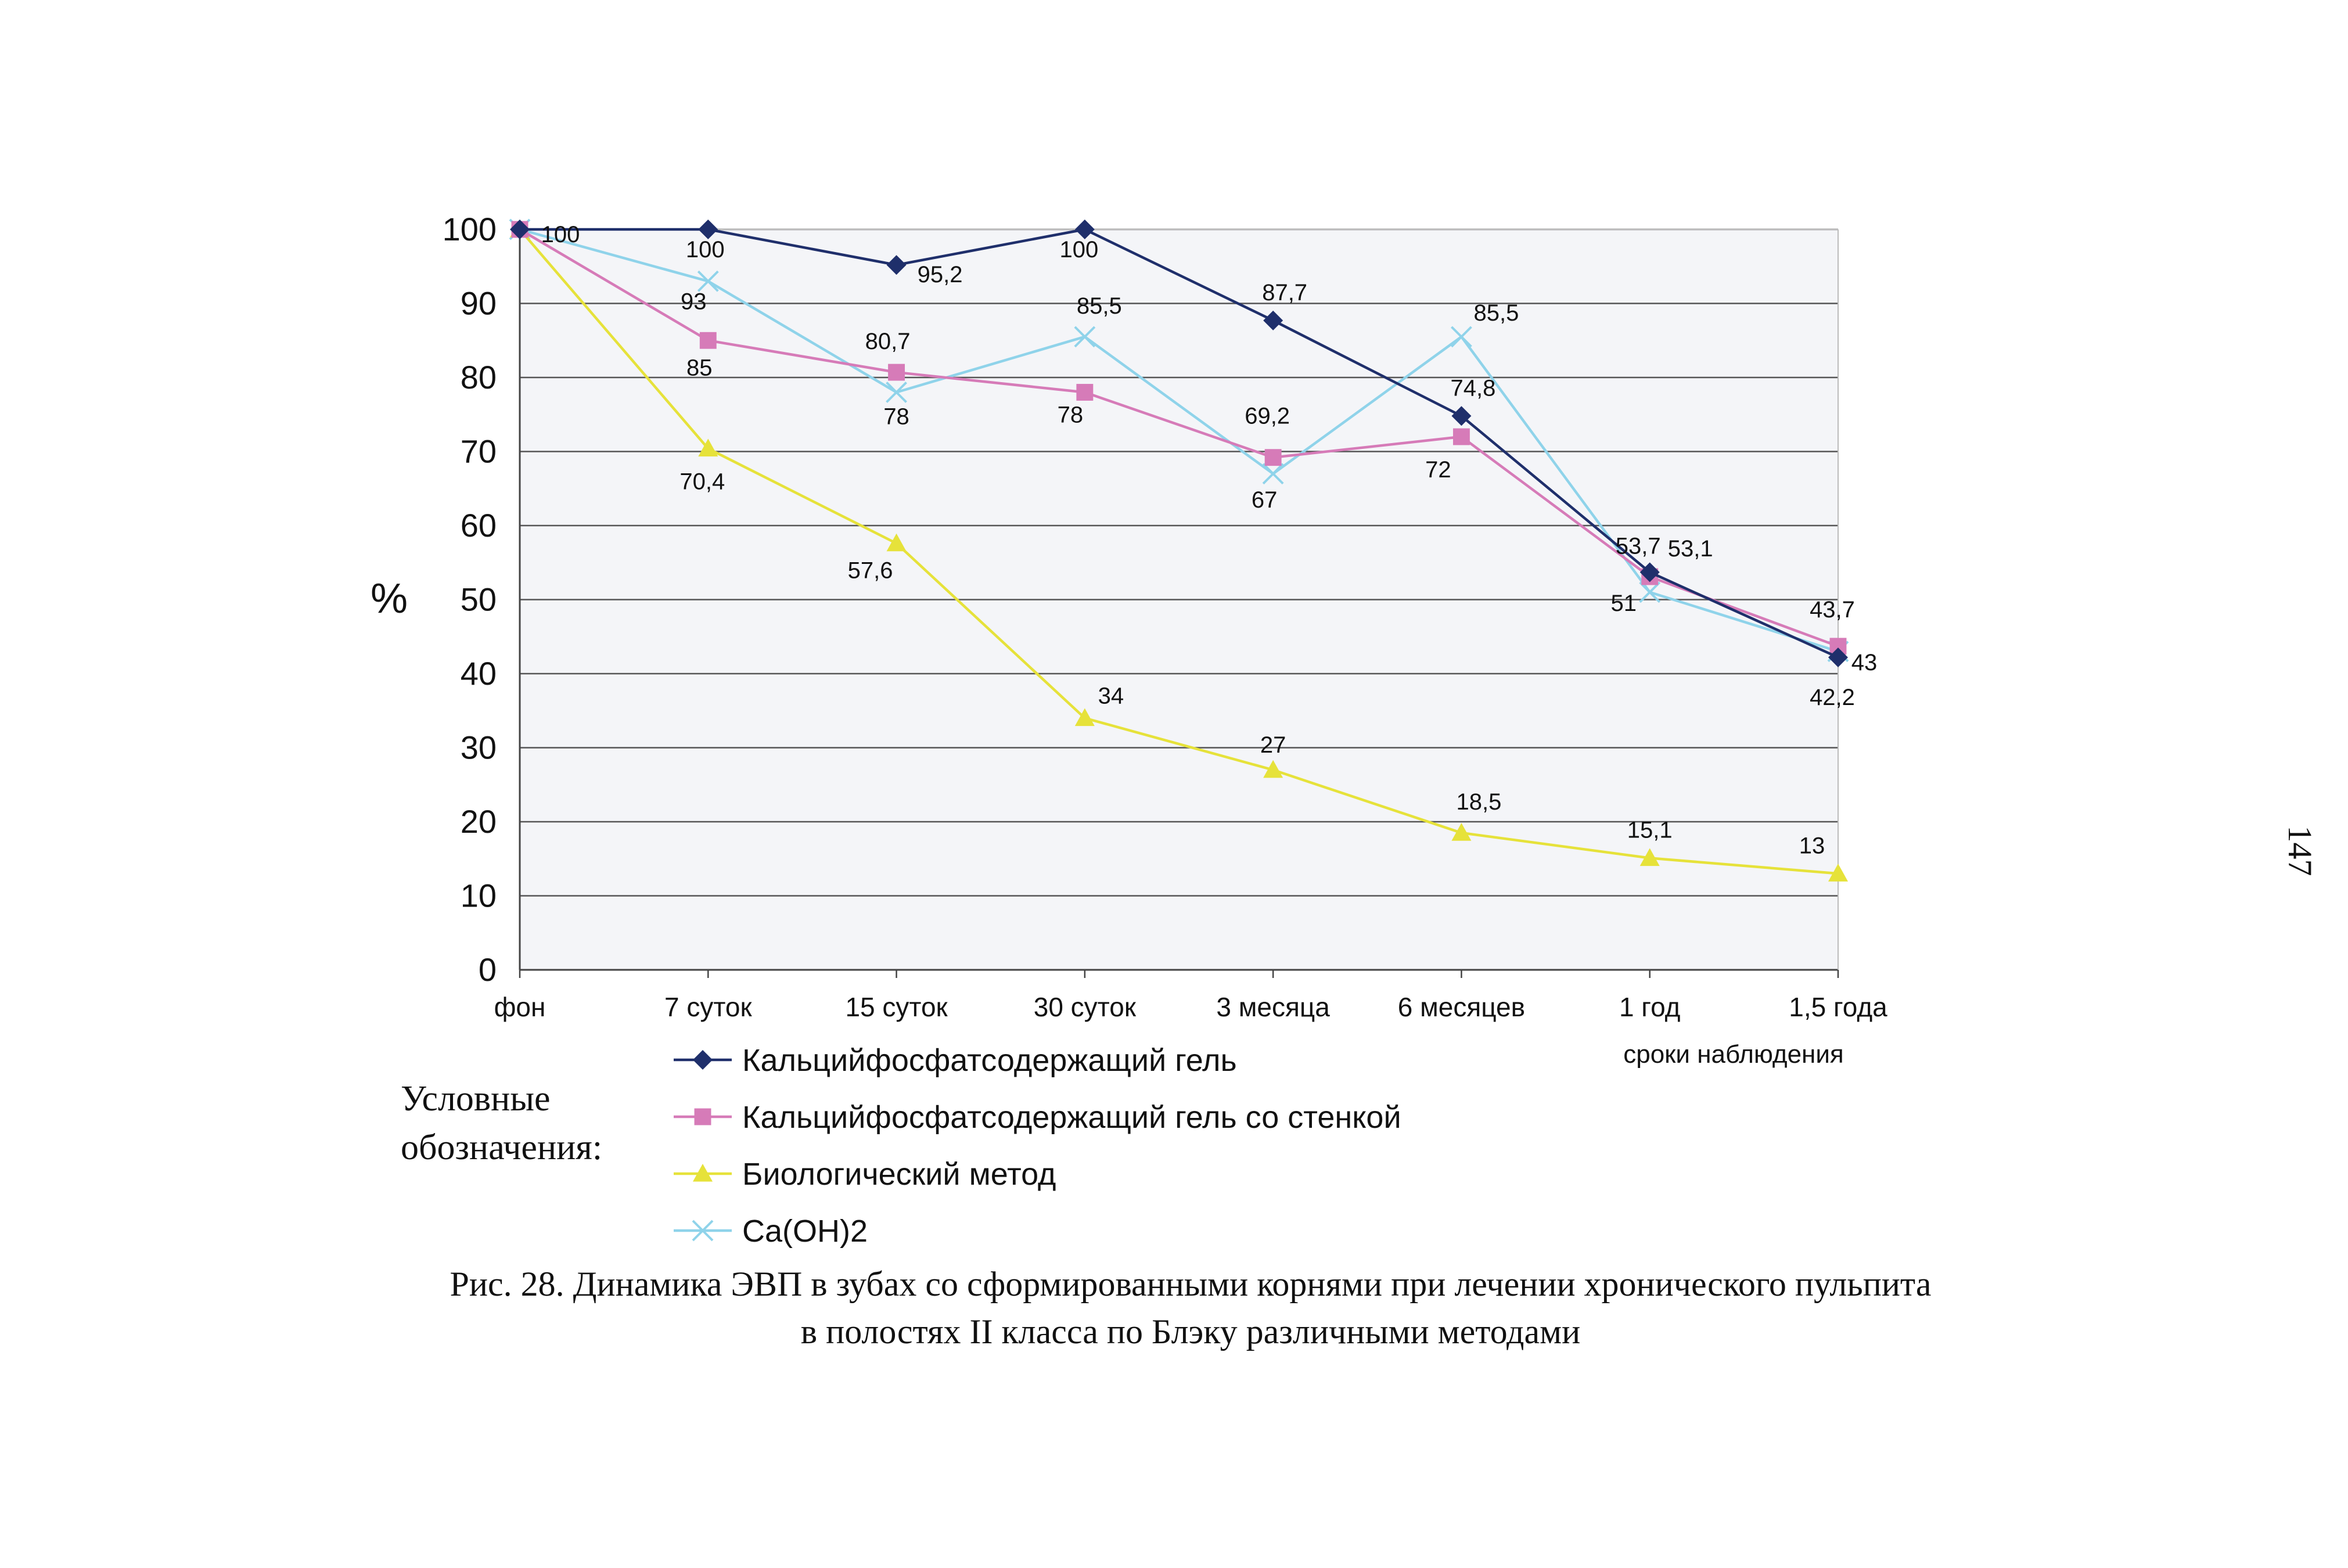 Image resolution: width=2348 pixels, height=1568 pixels. What do you see at coordinates (899, 1174) in the screenshot?
I see `legend-label: Биологический метод` at bounding box center [899, 1174].